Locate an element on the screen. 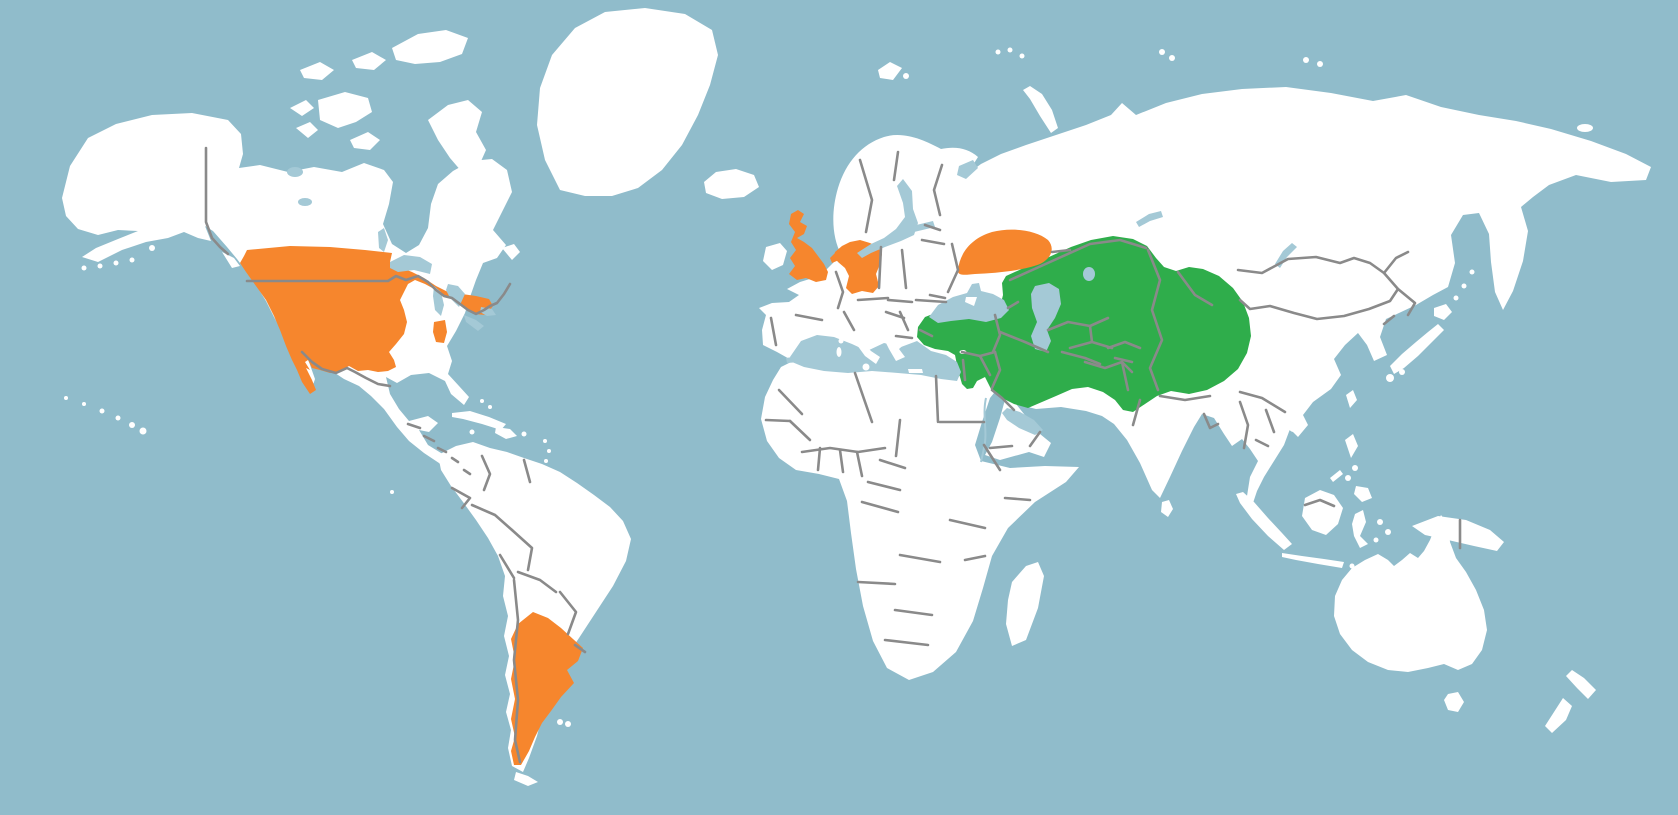  border-kazakh-russia is located at coordinates (1078, 260).